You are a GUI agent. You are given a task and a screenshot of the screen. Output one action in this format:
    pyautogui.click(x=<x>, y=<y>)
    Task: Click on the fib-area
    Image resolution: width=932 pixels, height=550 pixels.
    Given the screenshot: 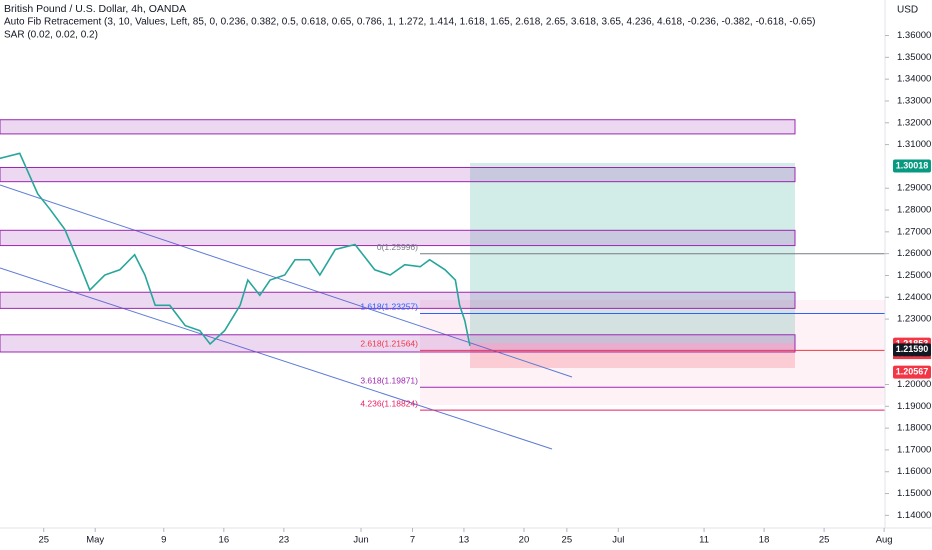 What is the action you would take?
    pyautogui.click(x=652, y=352)
    